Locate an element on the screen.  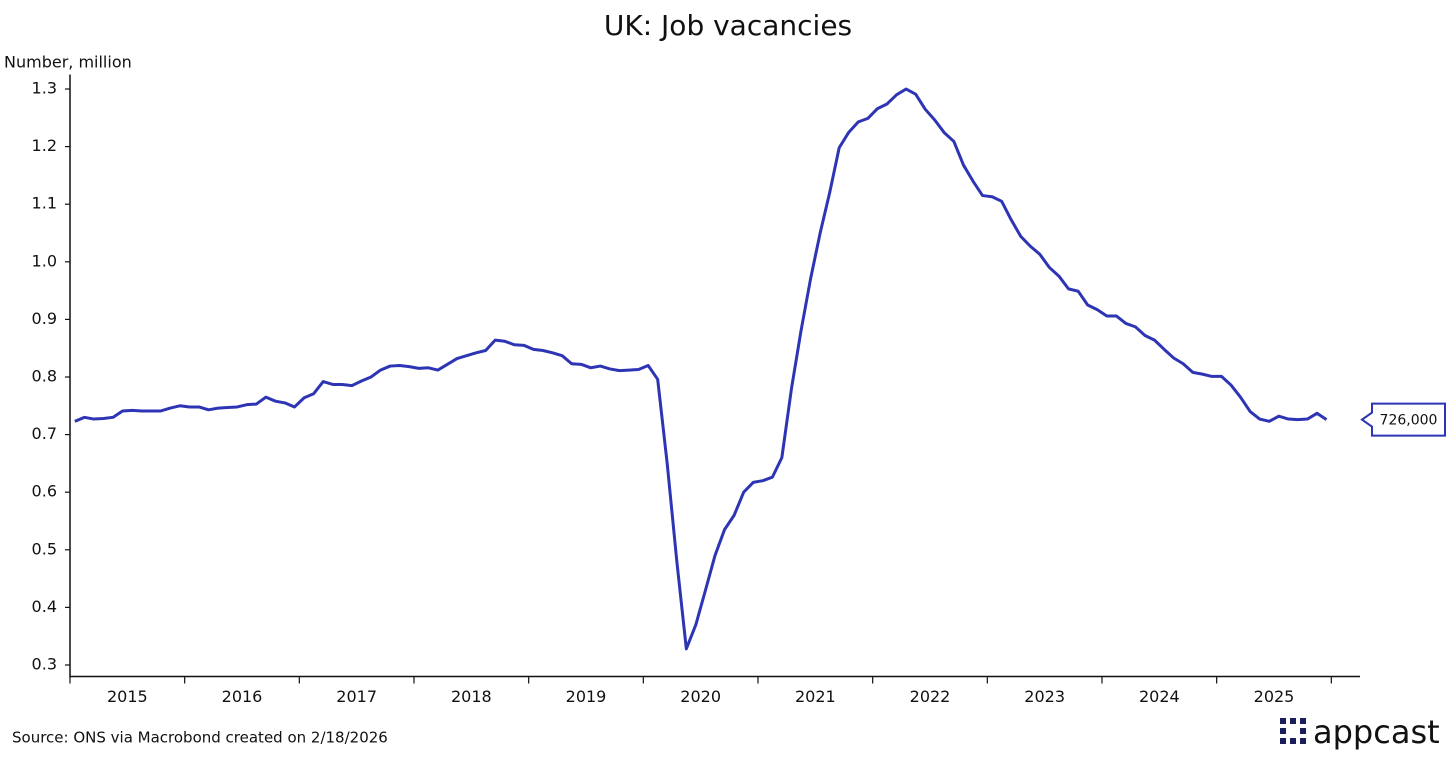
x-tick-label: 2021 is located at coordinates (815, 696).